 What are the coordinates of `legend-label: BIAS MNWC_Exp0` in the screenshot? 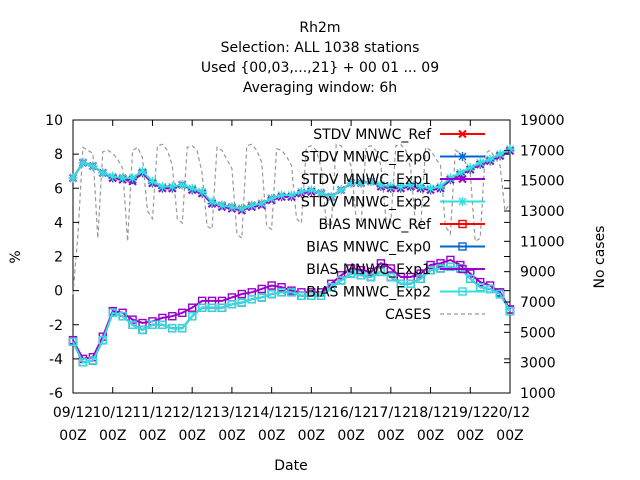 It's located at (368, 248).